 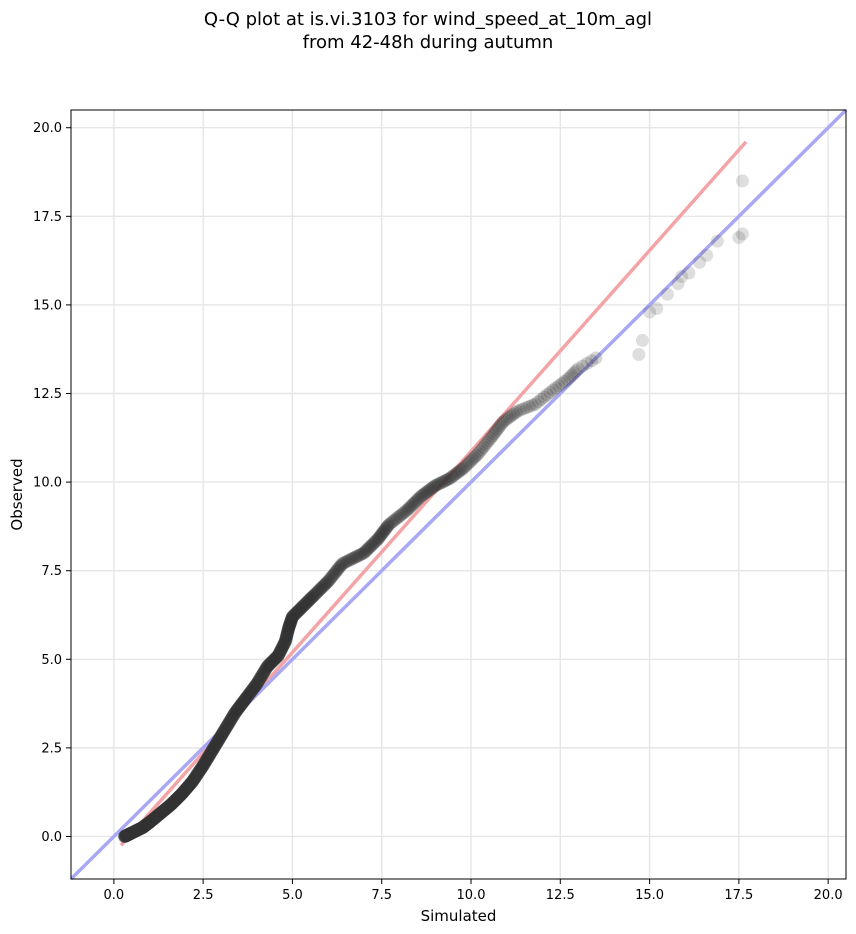 What do you see at coordinates (47, 394) in the screenshot?
I see `y-tick-label: 12.5` at bounding box center [47, 394].